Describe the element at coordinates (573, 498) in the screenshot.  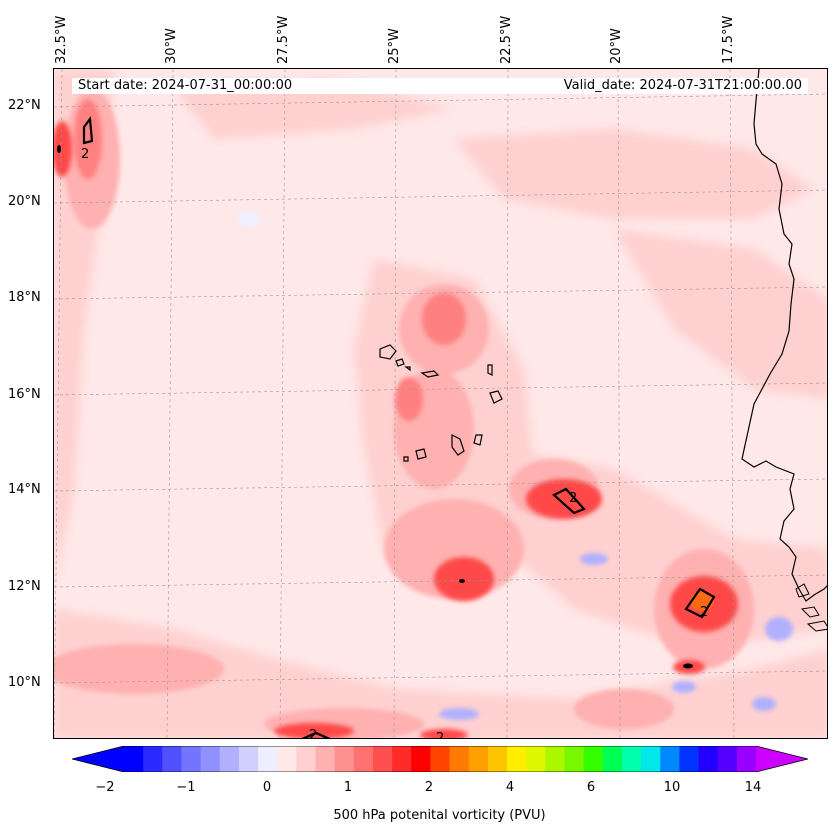
I see `contour-label-east-1: 2` at that location.